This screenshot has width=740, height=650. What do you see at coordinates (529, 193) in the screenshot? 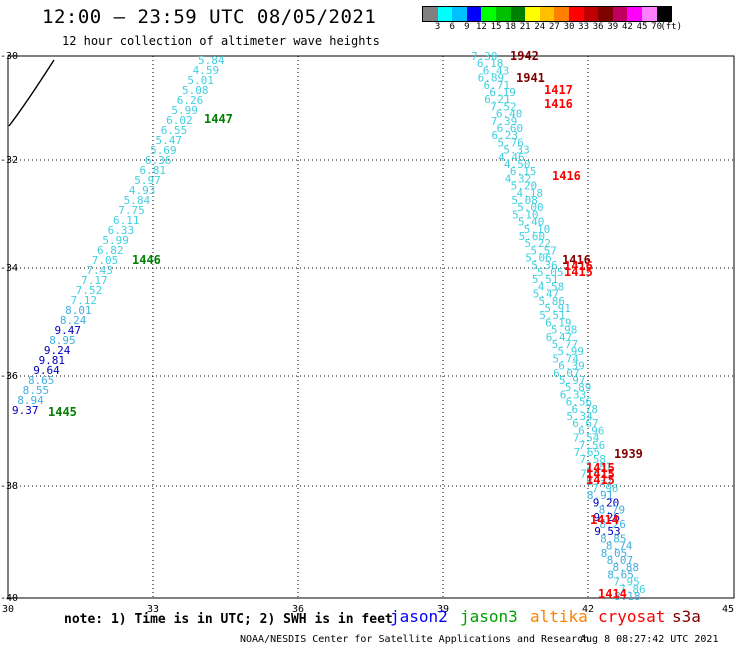
I see `wave-height-label: 4.18` at bounding box center [529, 193].